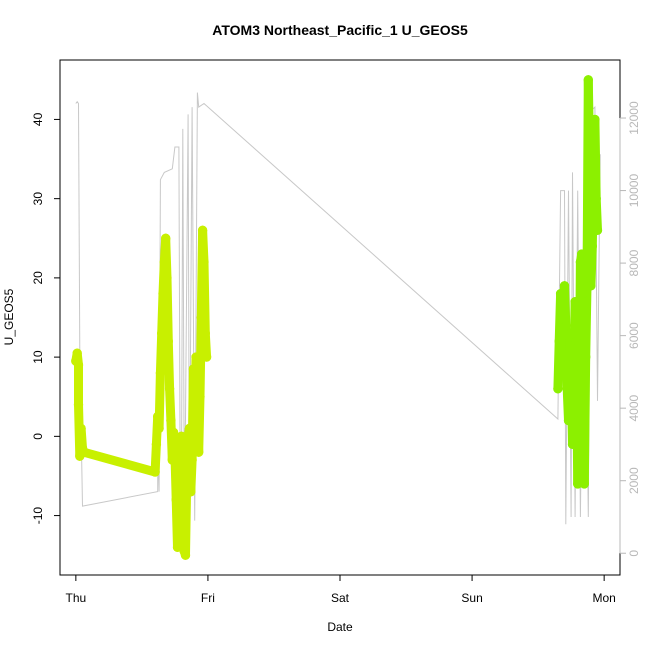 The width and height of the screenshot is (650, 650). I want to click on y-tick-label: 10, so click(38, 357).